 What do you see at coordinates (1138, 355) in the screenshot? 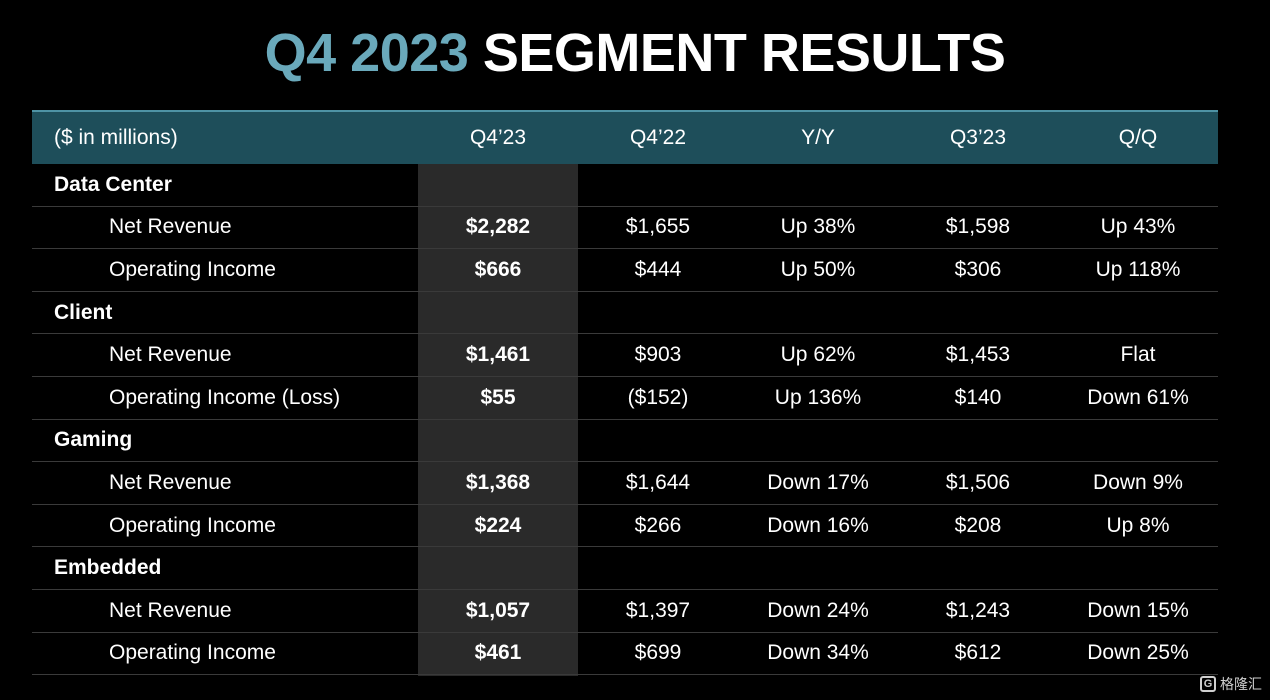
I see `table-cell: Flat` at bounding box center [1138, 355].